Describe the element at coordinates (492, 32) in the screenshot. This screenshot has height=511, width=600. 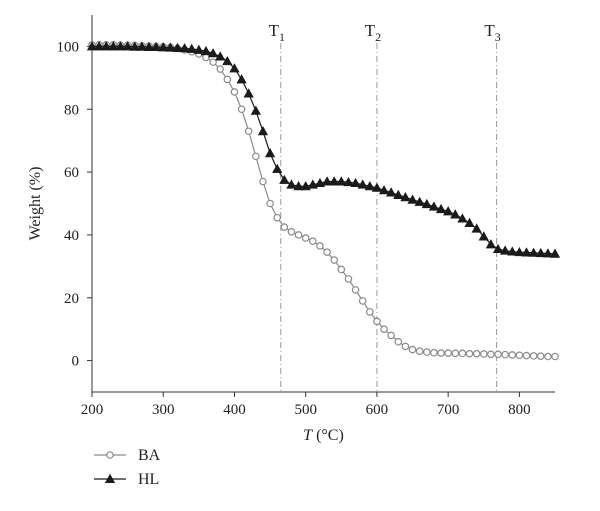
I see `threshold-label-3: T3` at that location.